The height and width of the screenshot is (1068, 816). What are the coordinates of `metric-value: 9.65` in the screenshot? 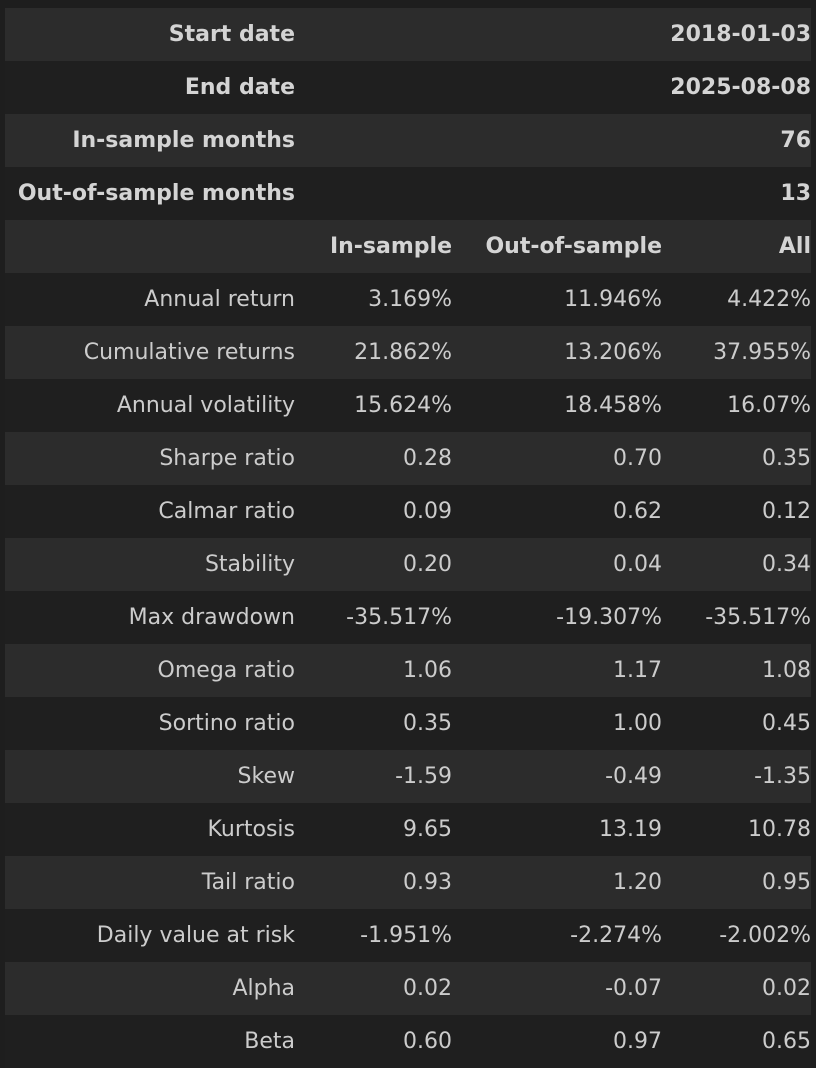 It's located at (427, 829).